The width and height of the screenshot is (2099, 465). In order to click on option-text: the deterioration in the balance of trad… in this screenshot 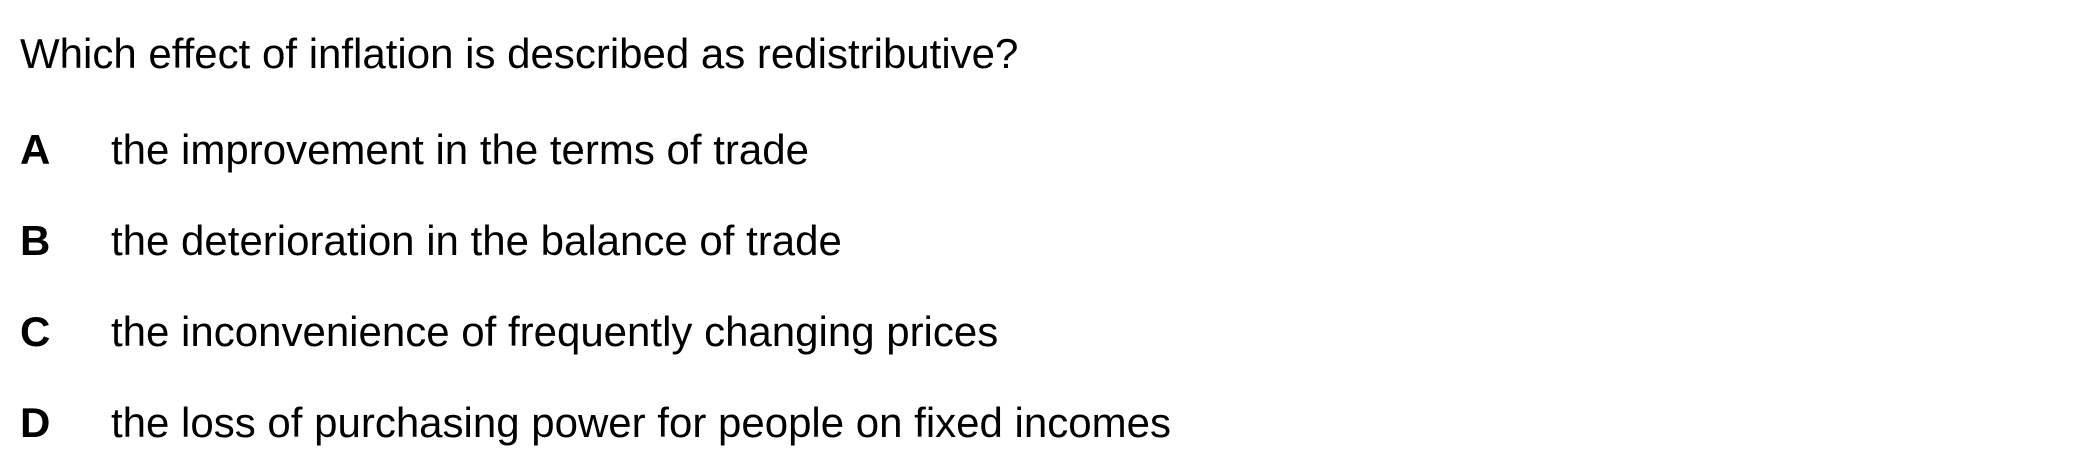, I will do `click(476, 240)`.